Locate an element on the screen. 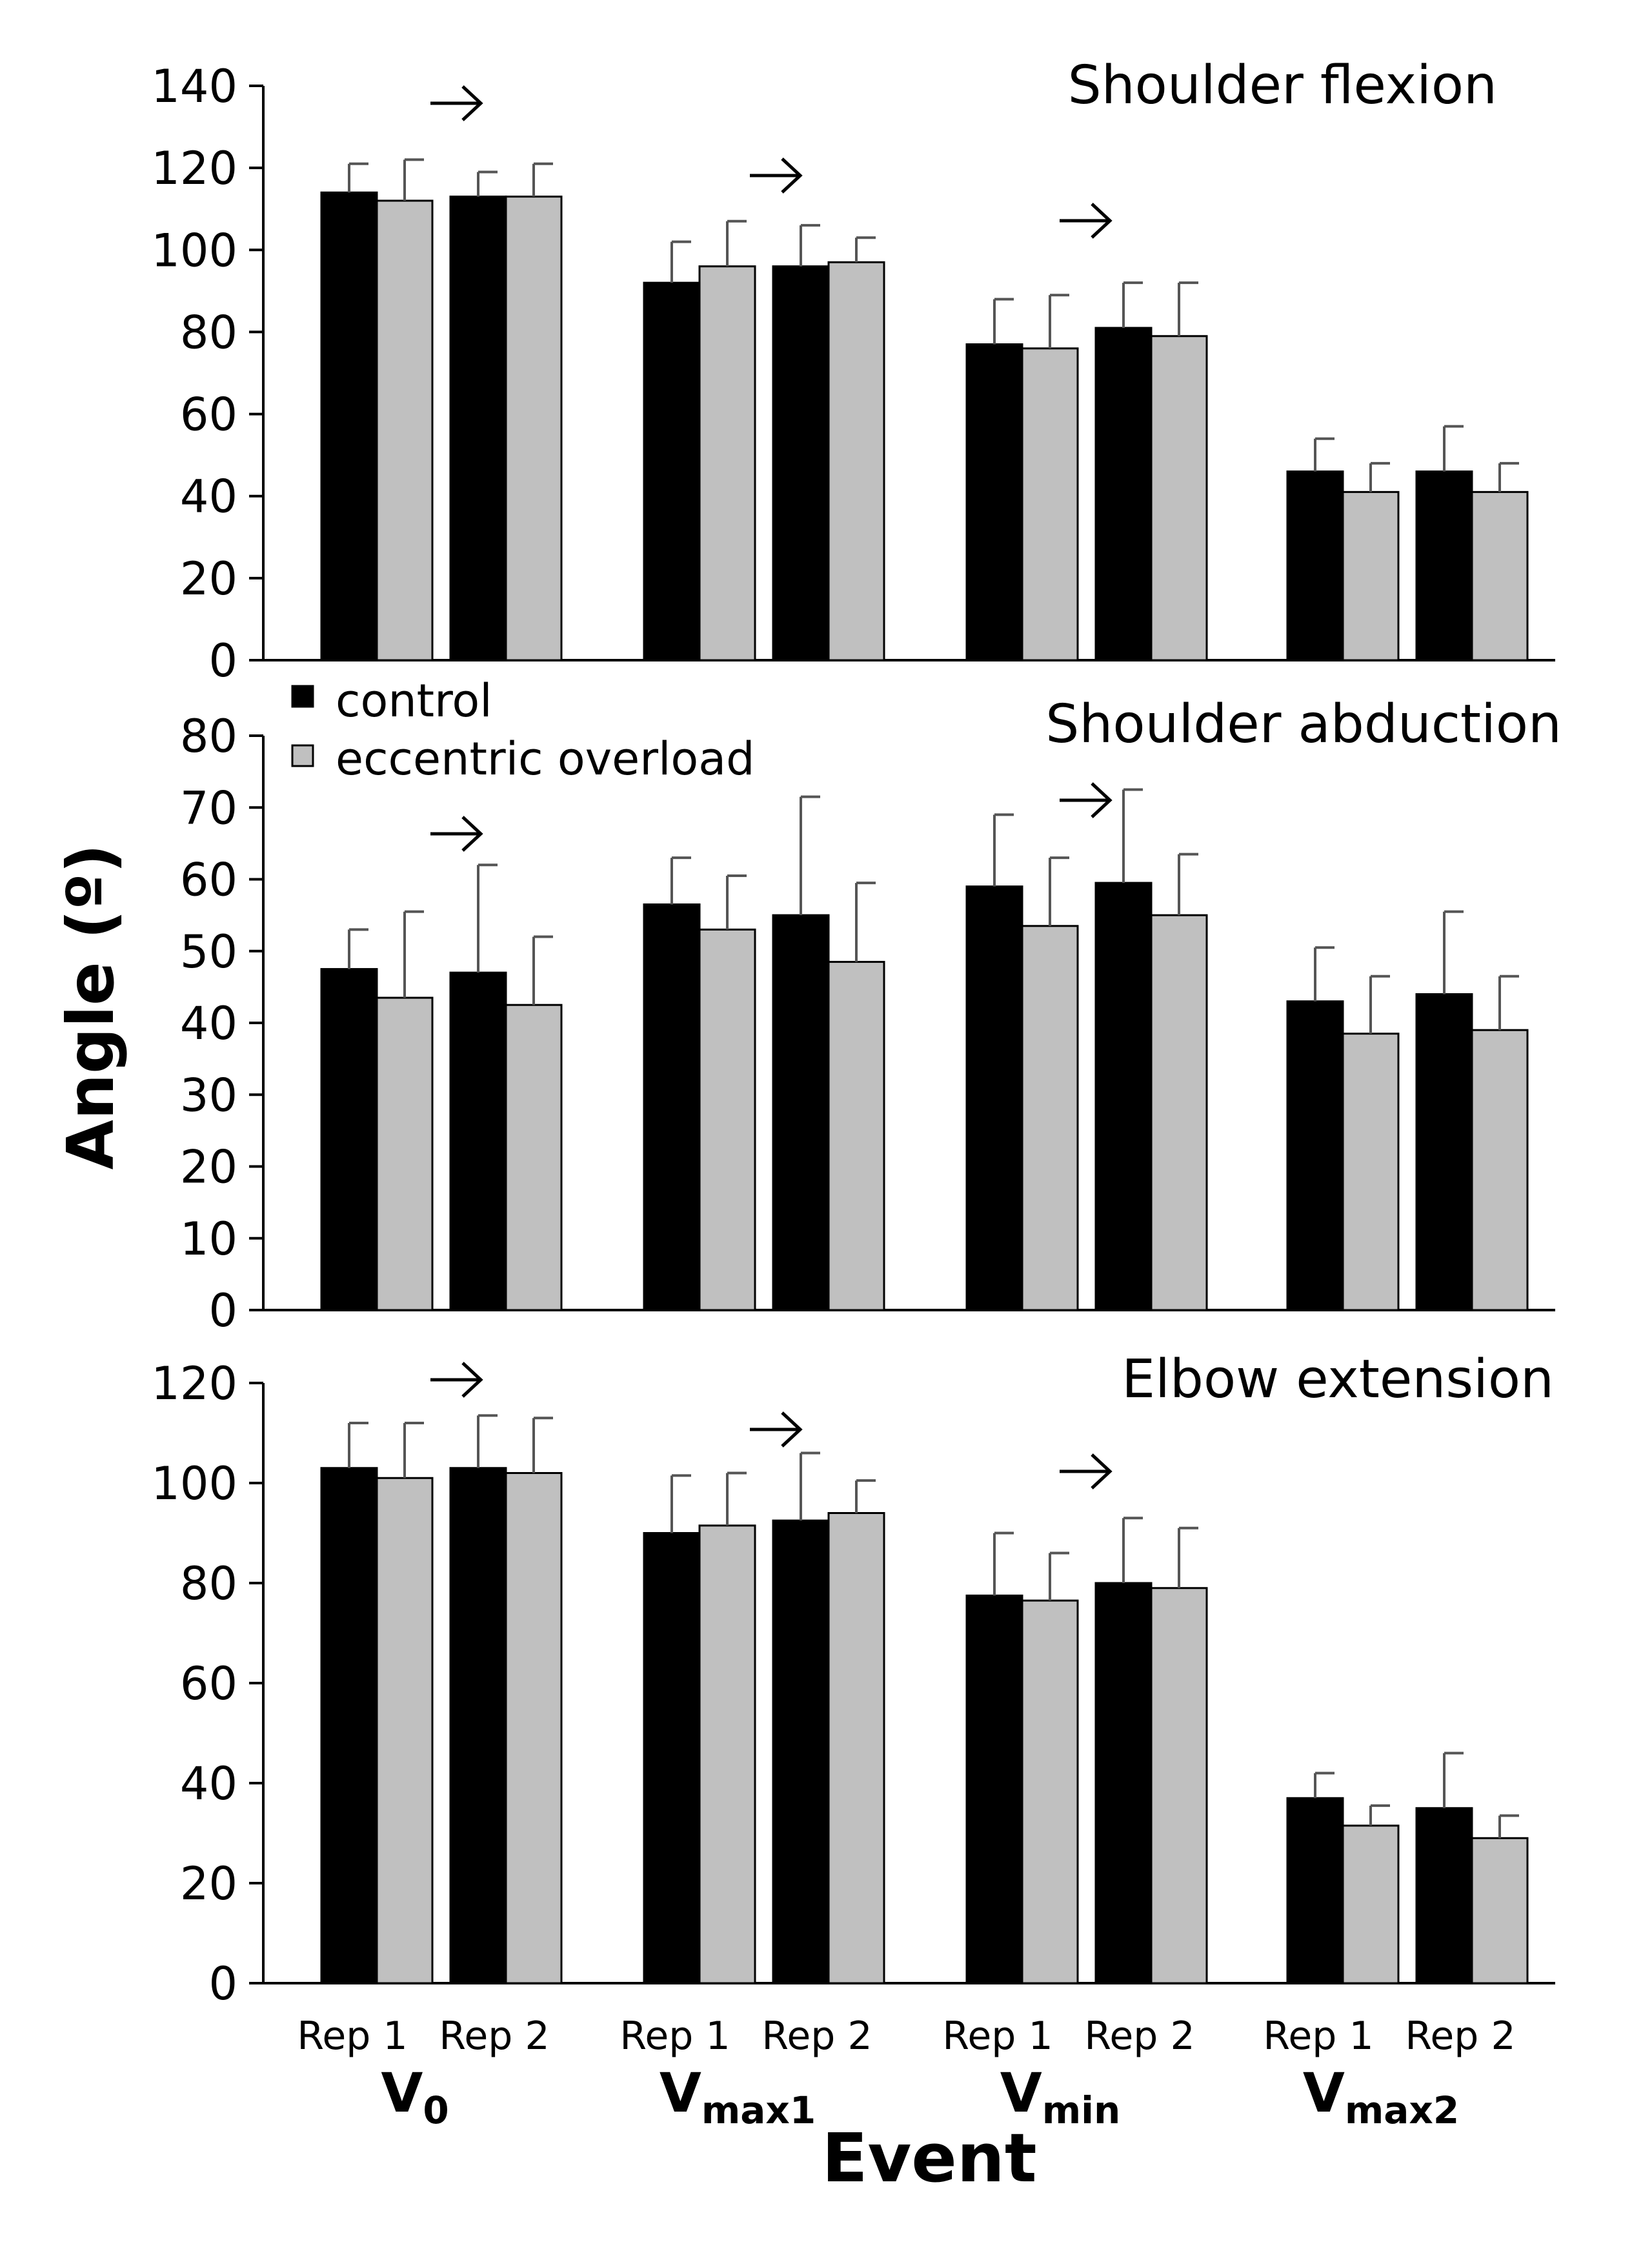  y-axis-label: Angle (º) is located at coordinates (90, 1007).